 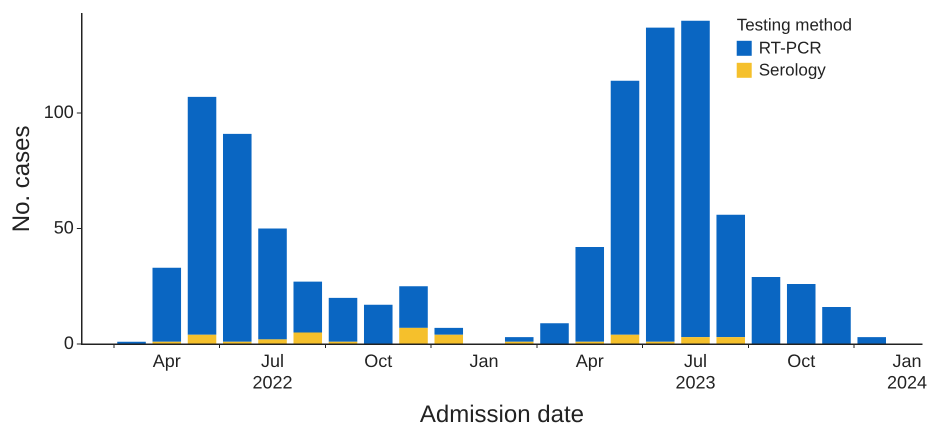 I want to click on y-tick-label: 100, so click(x=59, y=112).